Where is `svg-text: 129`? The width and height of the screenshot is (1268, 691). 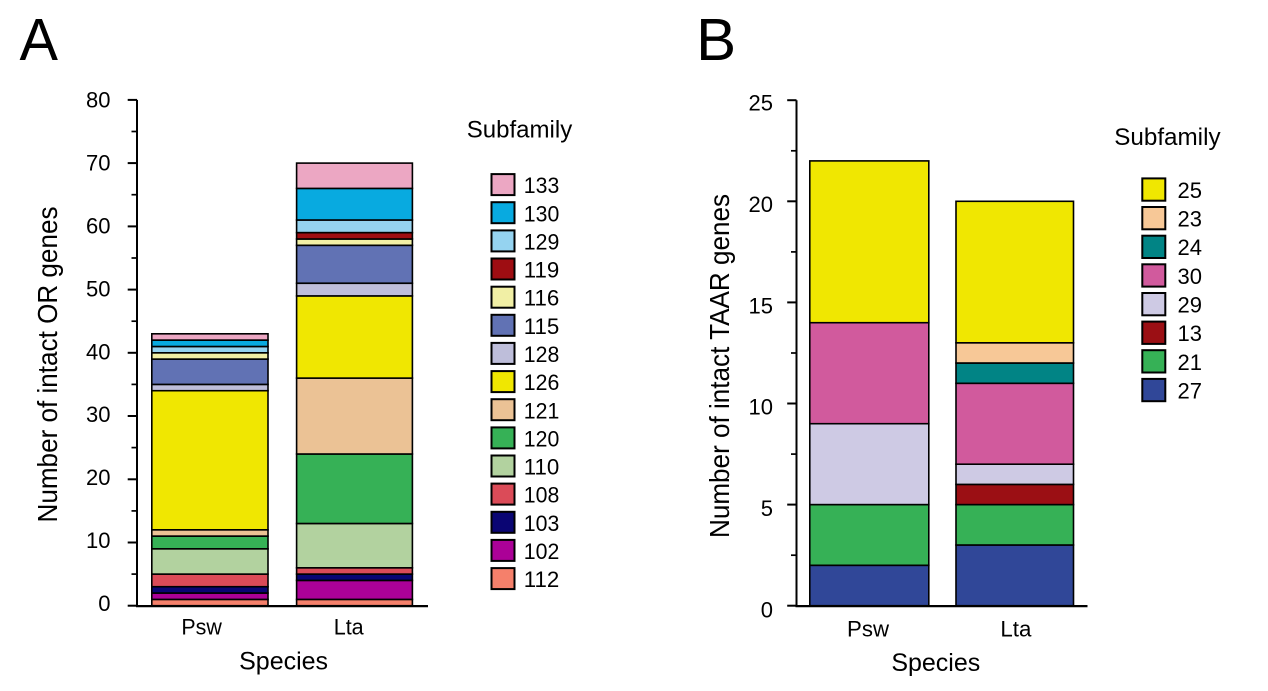
svg-text: 129 is located at coordinates (542, 241).